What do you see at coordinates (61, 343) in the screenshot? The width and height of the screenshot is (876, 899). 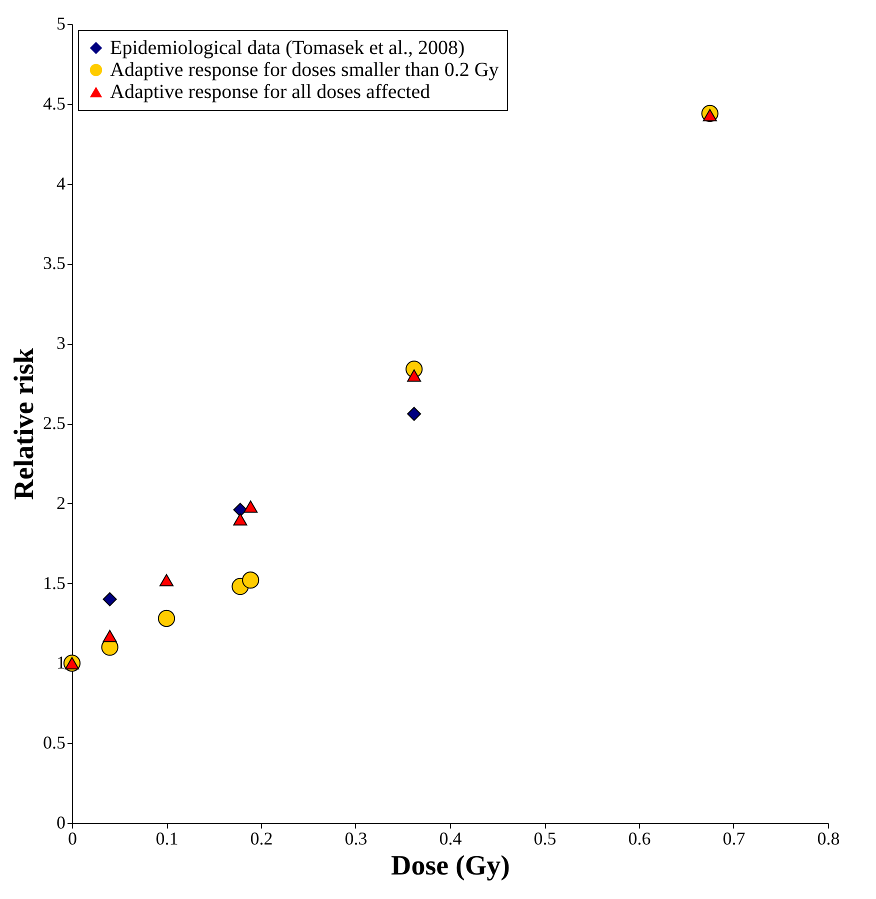 I see `y-tick-label: 3` at bounding box center [61, 343].